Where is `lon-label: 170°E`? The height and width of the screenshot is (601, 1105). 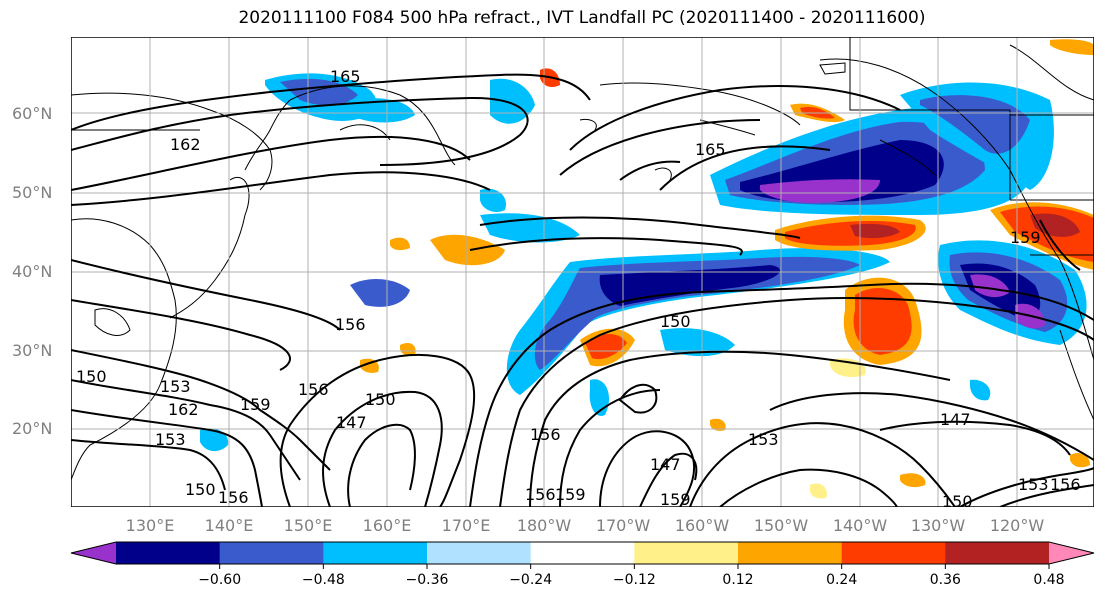
lon-label: 170°E is located at coordinates (466, 525).